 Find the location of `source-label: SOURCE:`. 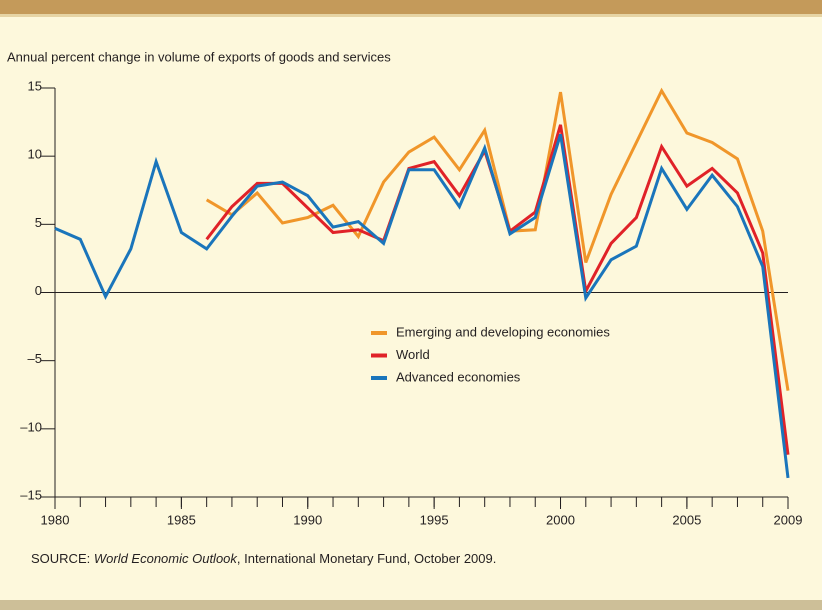

source-label: SOURCE: is located at coordinates (60, 558).